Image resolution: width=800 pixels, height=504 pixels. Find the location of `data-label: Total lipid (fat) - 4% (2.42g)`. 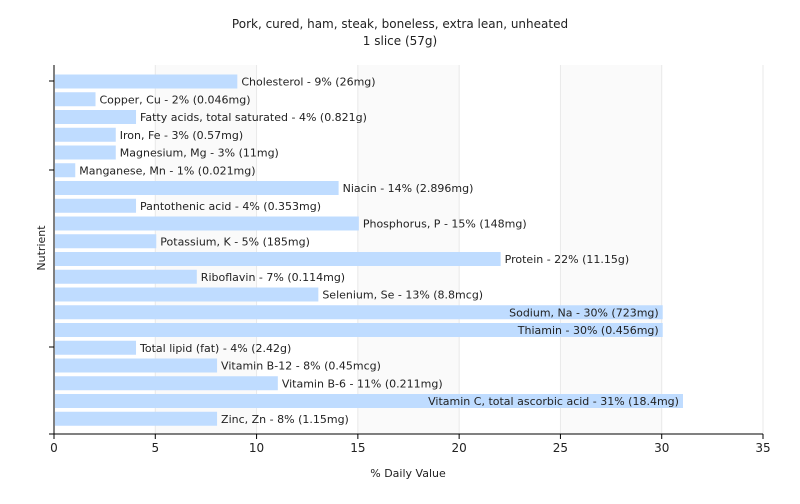

data-label: Total lipid (fat) - 4% (2.42g) is located at coordinates (215, 348).